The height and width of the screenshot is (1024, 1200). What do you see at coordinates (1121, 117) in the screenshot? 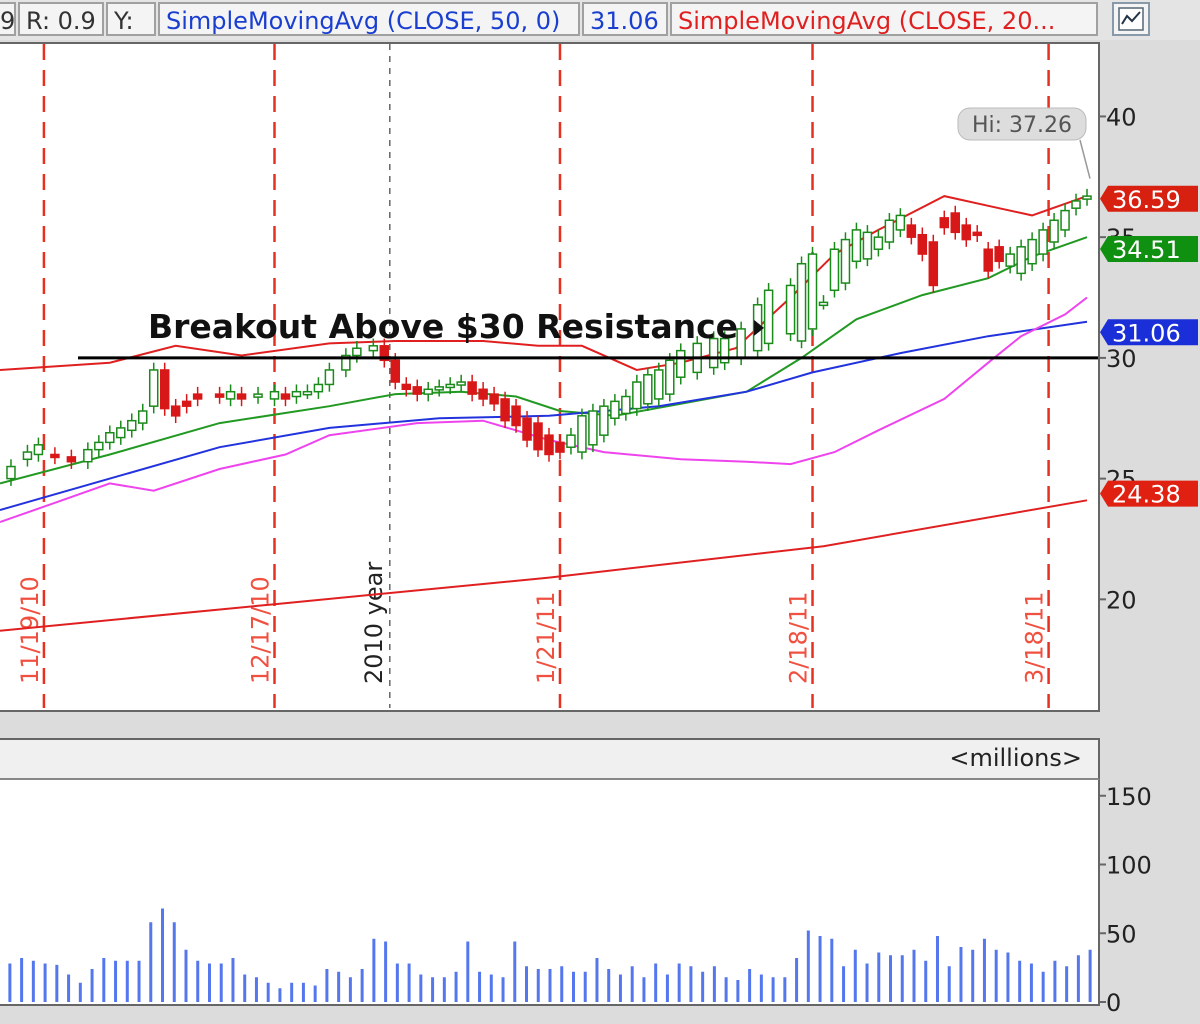
I see `y-tick-label: 40` at bounding box center [1121, 117].